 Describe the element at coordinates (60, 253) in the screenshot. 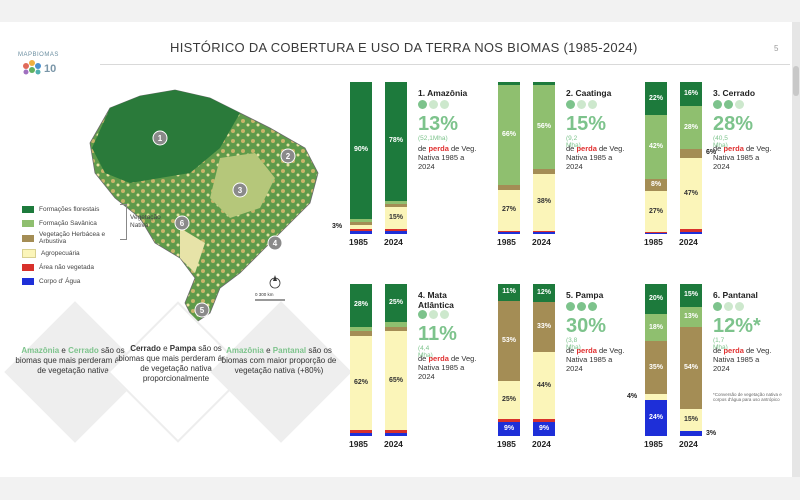

I see `legend-label: Agropecuária` at that location.